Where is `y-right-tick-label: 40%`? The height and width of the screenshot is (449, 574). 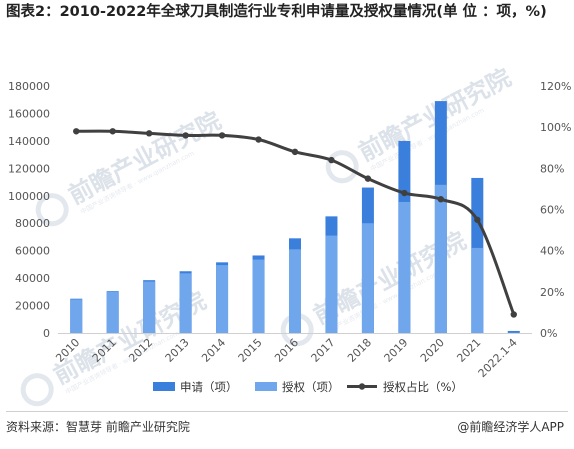 y-right-tick-label: 40% is located at coordinates (552, 251).